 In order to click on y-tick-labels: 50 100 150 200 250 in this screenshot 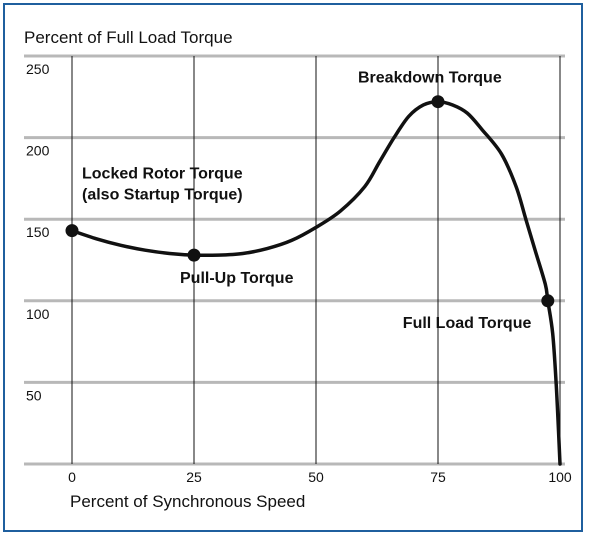, I will do `click(38, 232)`.